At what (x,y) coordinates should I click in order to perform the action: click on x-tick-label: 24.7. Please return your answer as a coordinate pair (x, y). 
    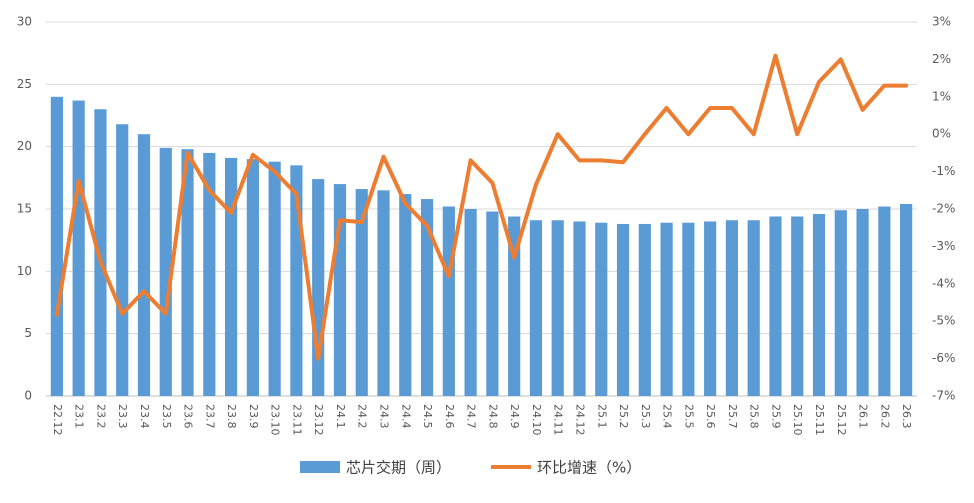
    Looking at the image, I should click on (471, 416).